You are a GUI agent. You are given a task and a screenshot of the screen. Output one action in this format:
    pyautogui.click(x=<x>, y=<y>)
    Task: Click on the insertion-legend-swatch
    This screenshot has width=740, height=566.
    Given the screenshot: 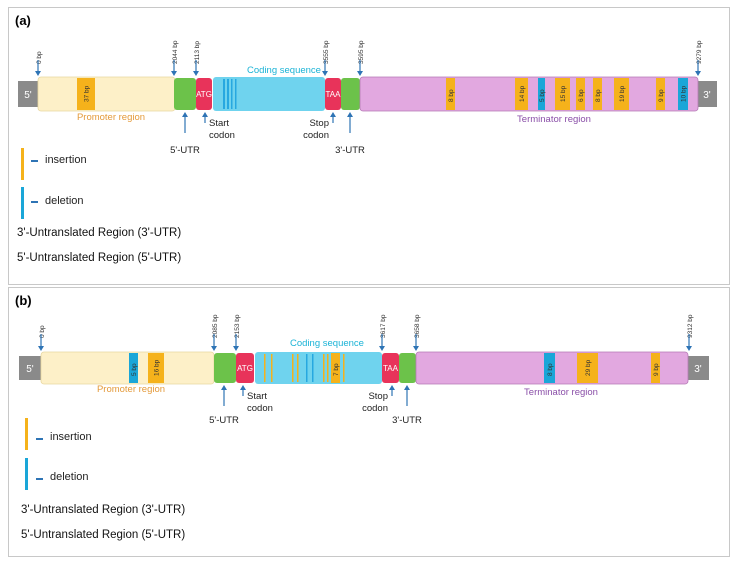 What is the action you would take?
    pyautogui.click(x=22, y=164)
    